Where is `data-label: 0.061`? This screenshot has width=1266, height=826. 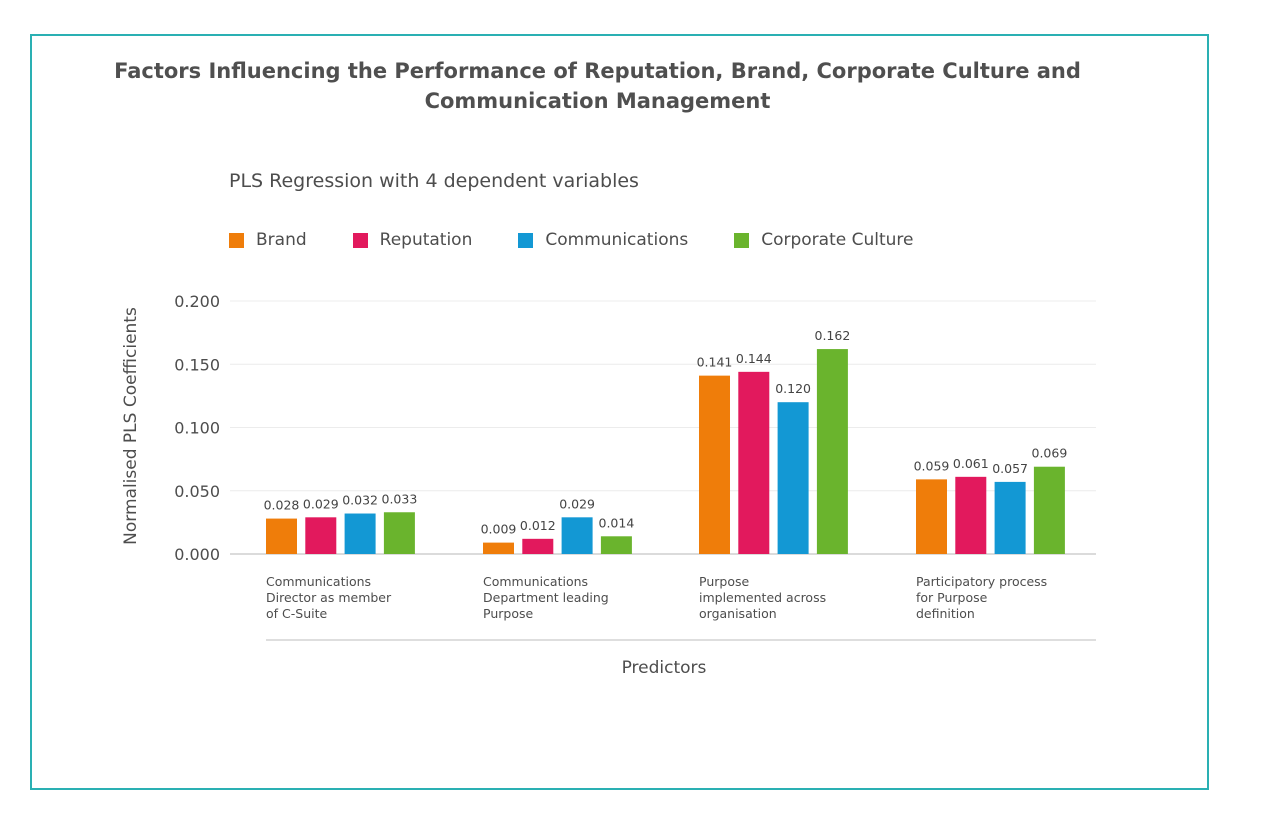
data-label: 0.061 is located at coordinates (971, 463).